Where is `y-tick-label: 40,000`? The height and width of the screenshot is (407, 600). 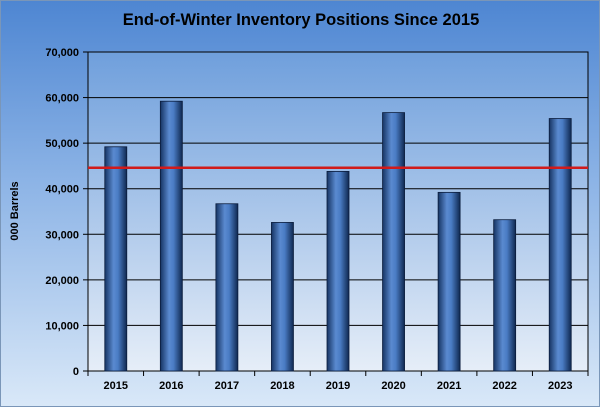
y-tick-label: 40,000 is located at coordinates (62, 190).